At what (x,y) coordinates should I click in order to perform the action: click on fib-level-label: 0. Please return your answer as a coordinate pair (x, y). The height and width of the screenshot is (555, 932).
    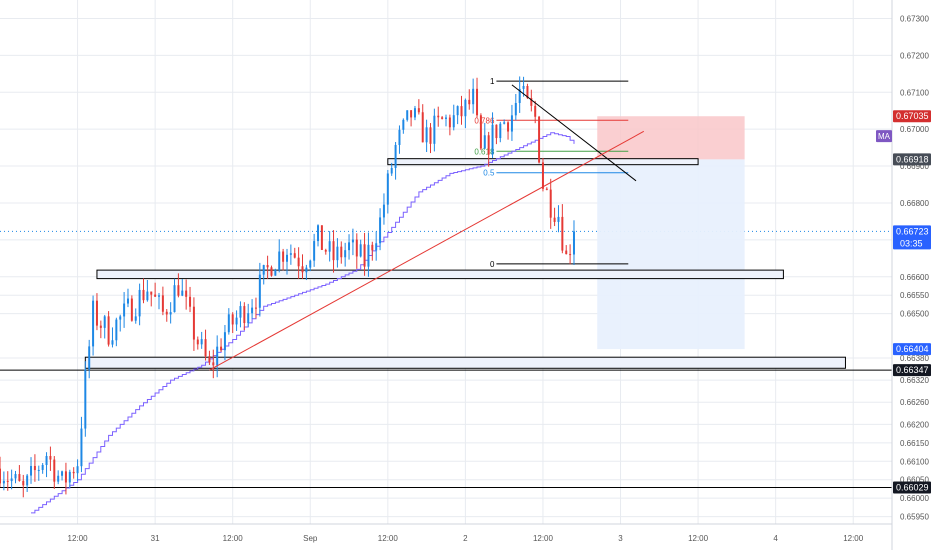
    Looking at the image, I should click on (492, 264).